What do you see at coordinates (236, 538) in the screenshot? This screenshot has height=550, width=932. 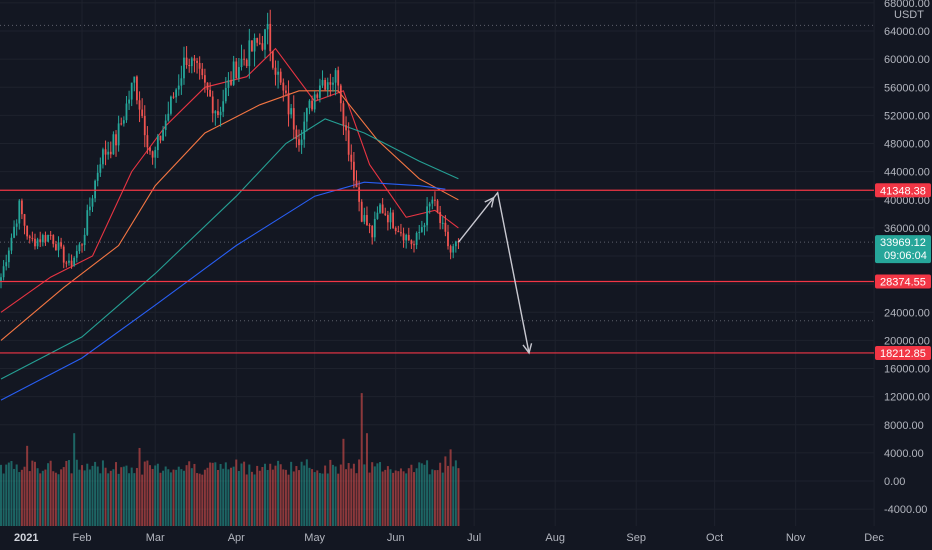 I see `x-tick-label: Apr` at bounding box center [236, 538].